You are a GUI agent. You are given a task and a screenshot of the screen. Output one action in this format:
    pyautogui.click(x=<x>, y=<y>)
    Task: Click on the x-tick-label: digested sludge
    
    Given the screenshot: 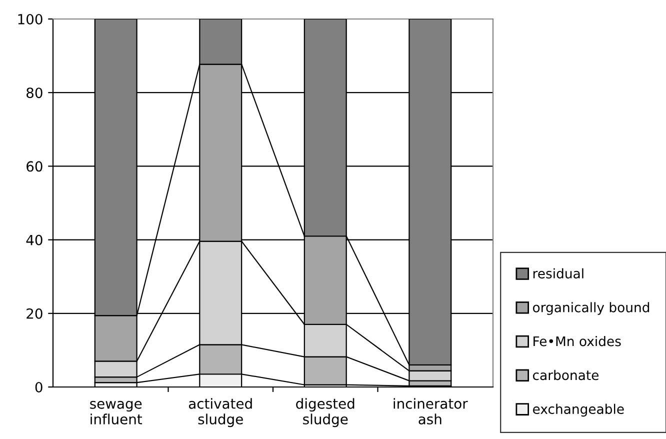 What is the action you would take?
    pyautogui.click(x=325, y=413)
    